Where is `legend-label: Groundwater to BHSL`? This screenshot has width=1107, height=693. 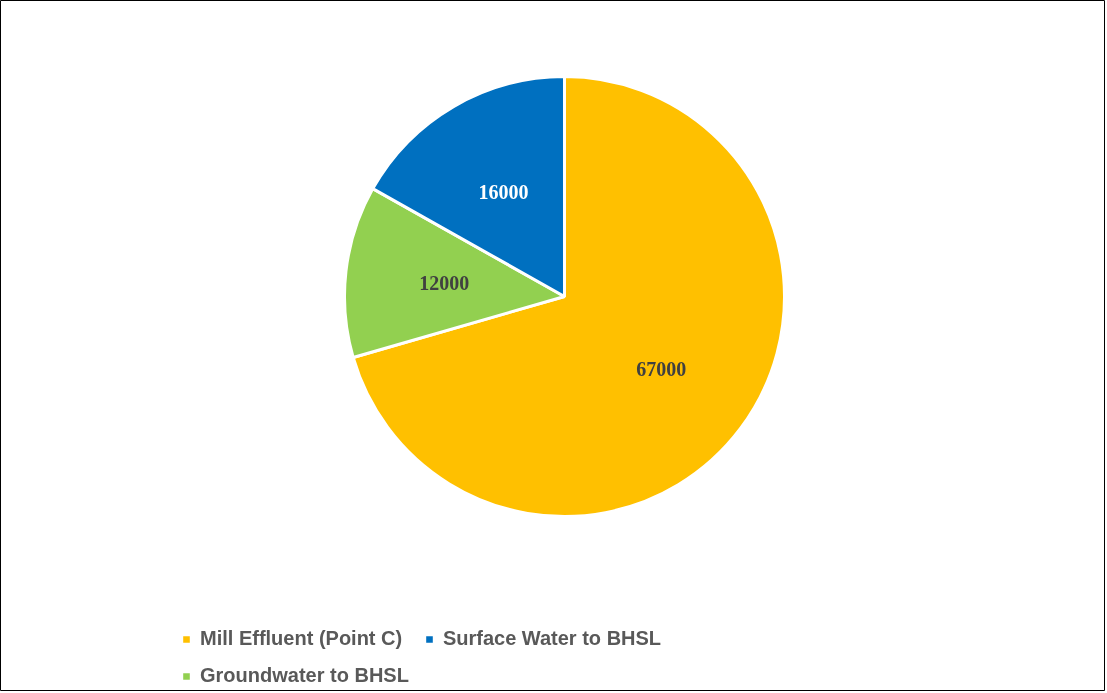 legend-label: Groundwater to BHSL is located at coordinates (304, 675).